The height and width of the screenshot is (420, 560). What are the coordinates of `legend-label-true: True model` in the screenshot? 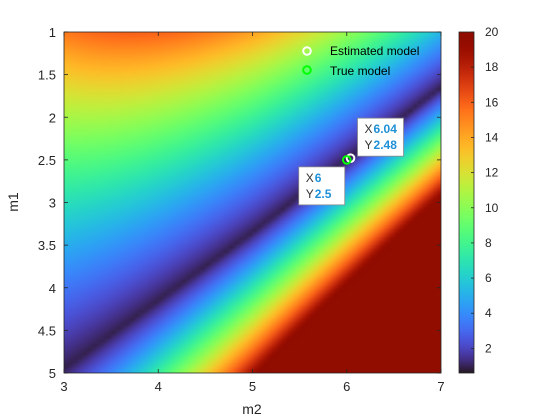 It's located at (360, 71).